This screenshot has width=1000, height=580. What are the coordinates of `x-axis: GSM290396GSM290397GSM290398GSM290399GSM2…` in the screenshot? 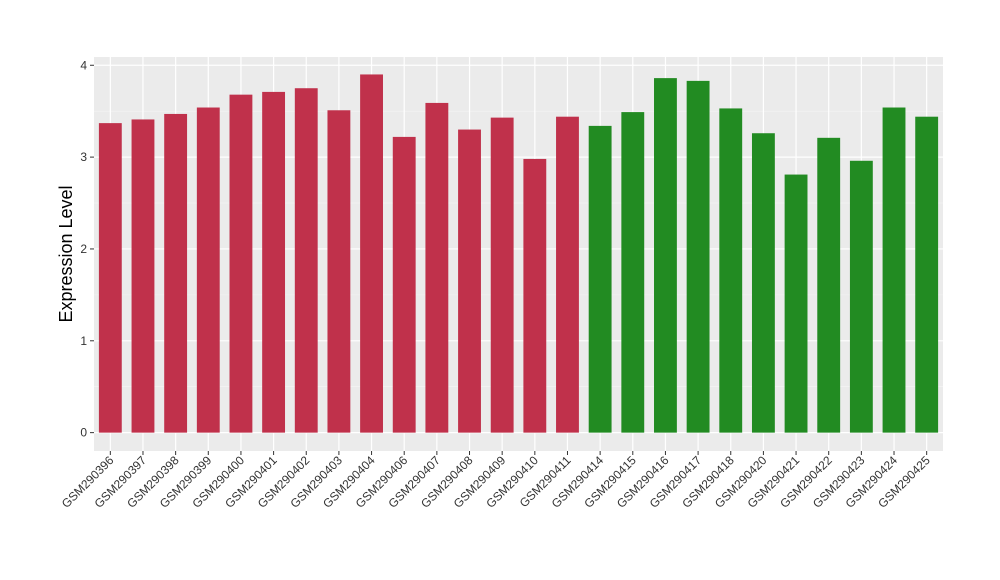 It's located at (496, 481).